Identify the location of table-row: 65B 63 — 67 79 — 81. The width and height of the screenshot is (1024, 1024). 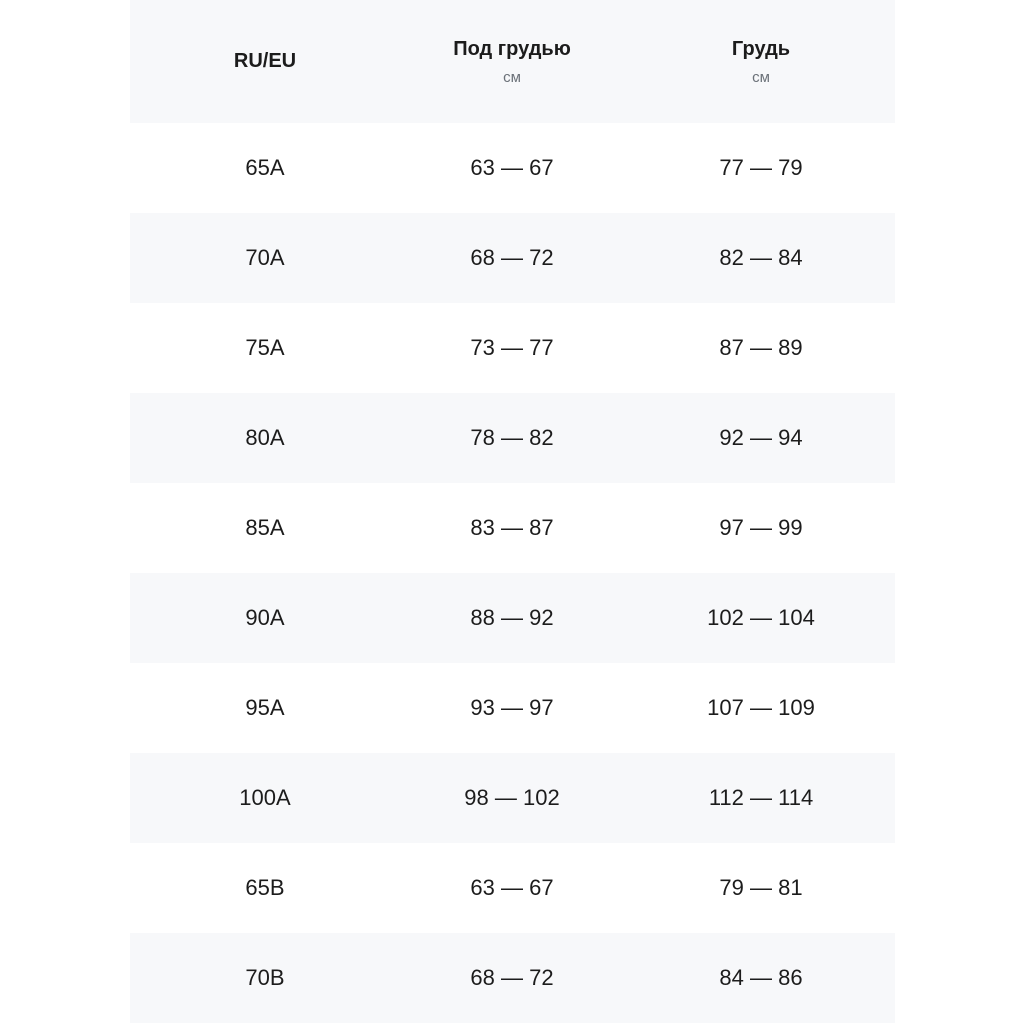
(512, 888).